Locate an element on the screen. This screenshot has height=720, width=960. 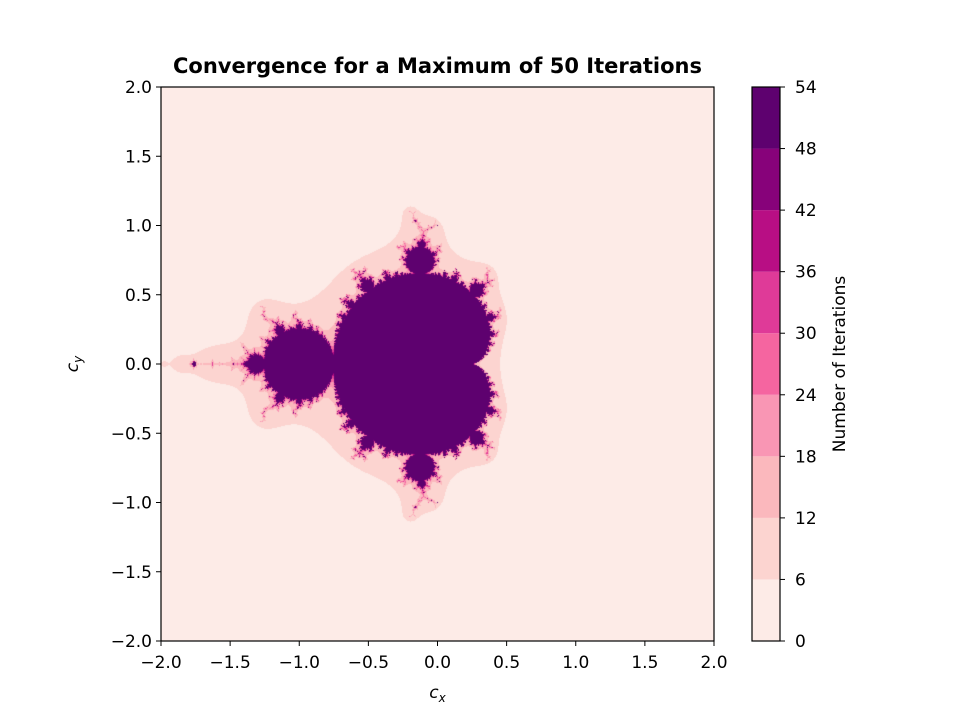
y-axis: −2.0 −1.5 −1.0 −0.5 0.0 0.5 1.0 1.5 2.0 is located at coordinates (136, 365).